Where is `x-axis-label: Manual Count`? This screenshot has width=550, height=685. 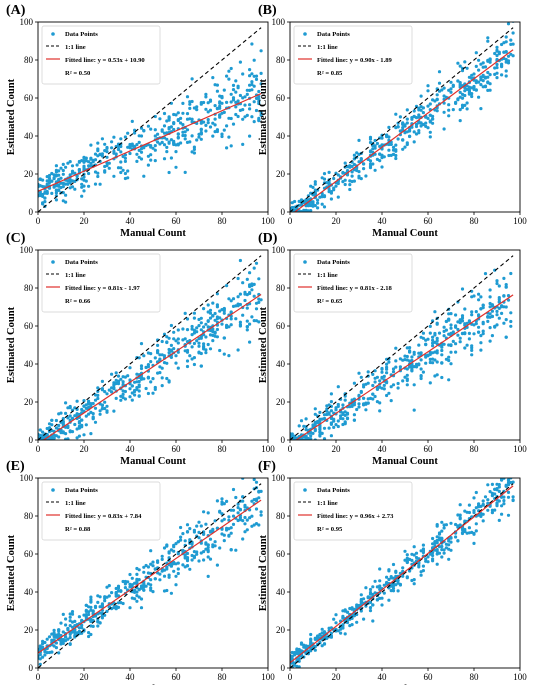
x-axis-label: Manual Count is located at coordinates (405, 233).